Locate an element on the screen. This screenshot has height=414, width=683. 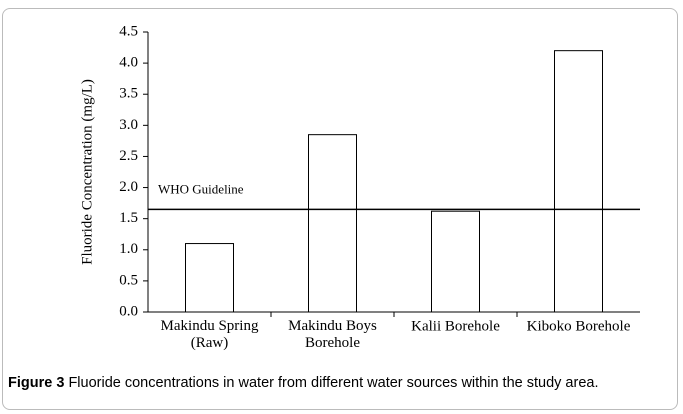
x-tick-label: Kalii Borehole is located at coordinates (455, 326).